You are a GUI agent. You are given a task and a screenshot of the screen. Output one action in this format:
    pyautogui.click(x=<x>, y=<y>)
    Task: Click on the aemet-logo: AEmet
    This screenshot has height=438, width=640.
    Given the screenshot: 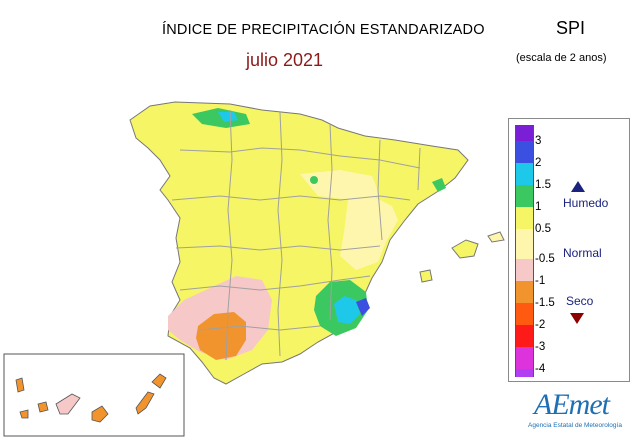 What is the action you would take?
    pyautogui.click(x=572, y=404)
    